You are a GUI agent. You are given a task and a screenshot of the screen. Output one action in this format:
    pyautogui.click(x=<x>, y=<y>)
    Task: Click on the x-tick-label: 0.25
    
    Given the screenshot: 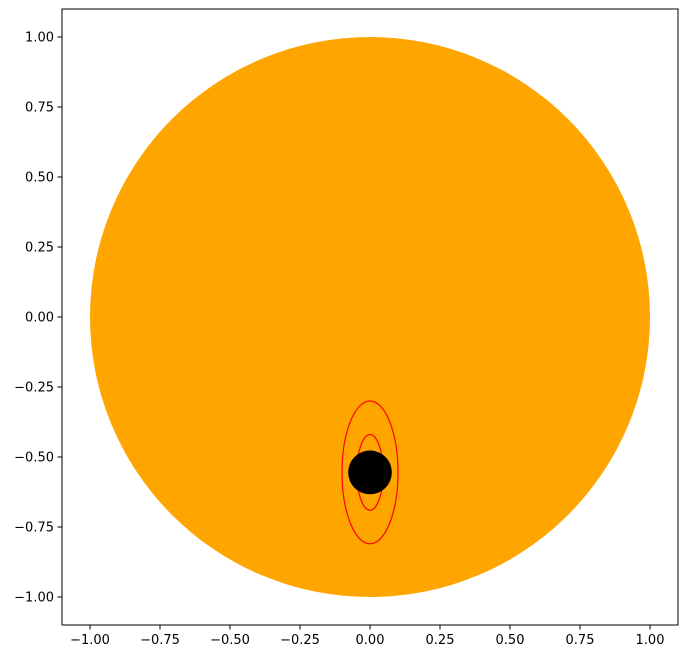 What is the action you would take?
    pyautogui.click(x=440, y=640)
    